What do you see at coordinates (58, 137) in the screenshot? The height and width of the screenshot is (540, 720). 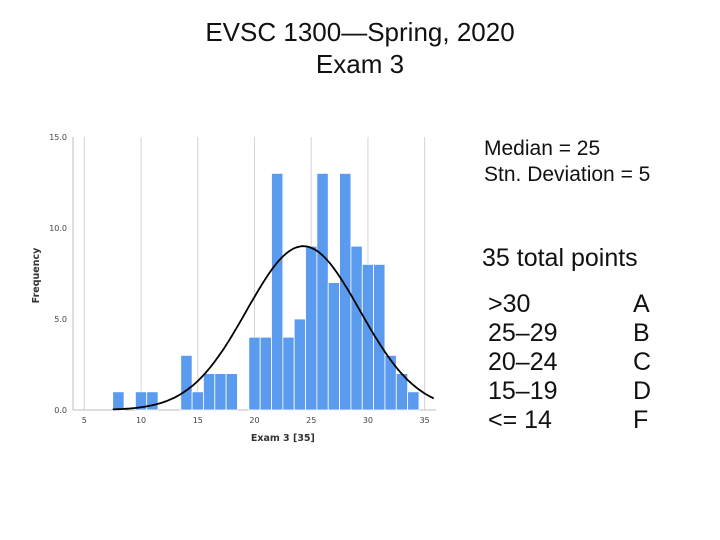 I see `y-tick-label: 15.0` at bounding box center [58, 137].